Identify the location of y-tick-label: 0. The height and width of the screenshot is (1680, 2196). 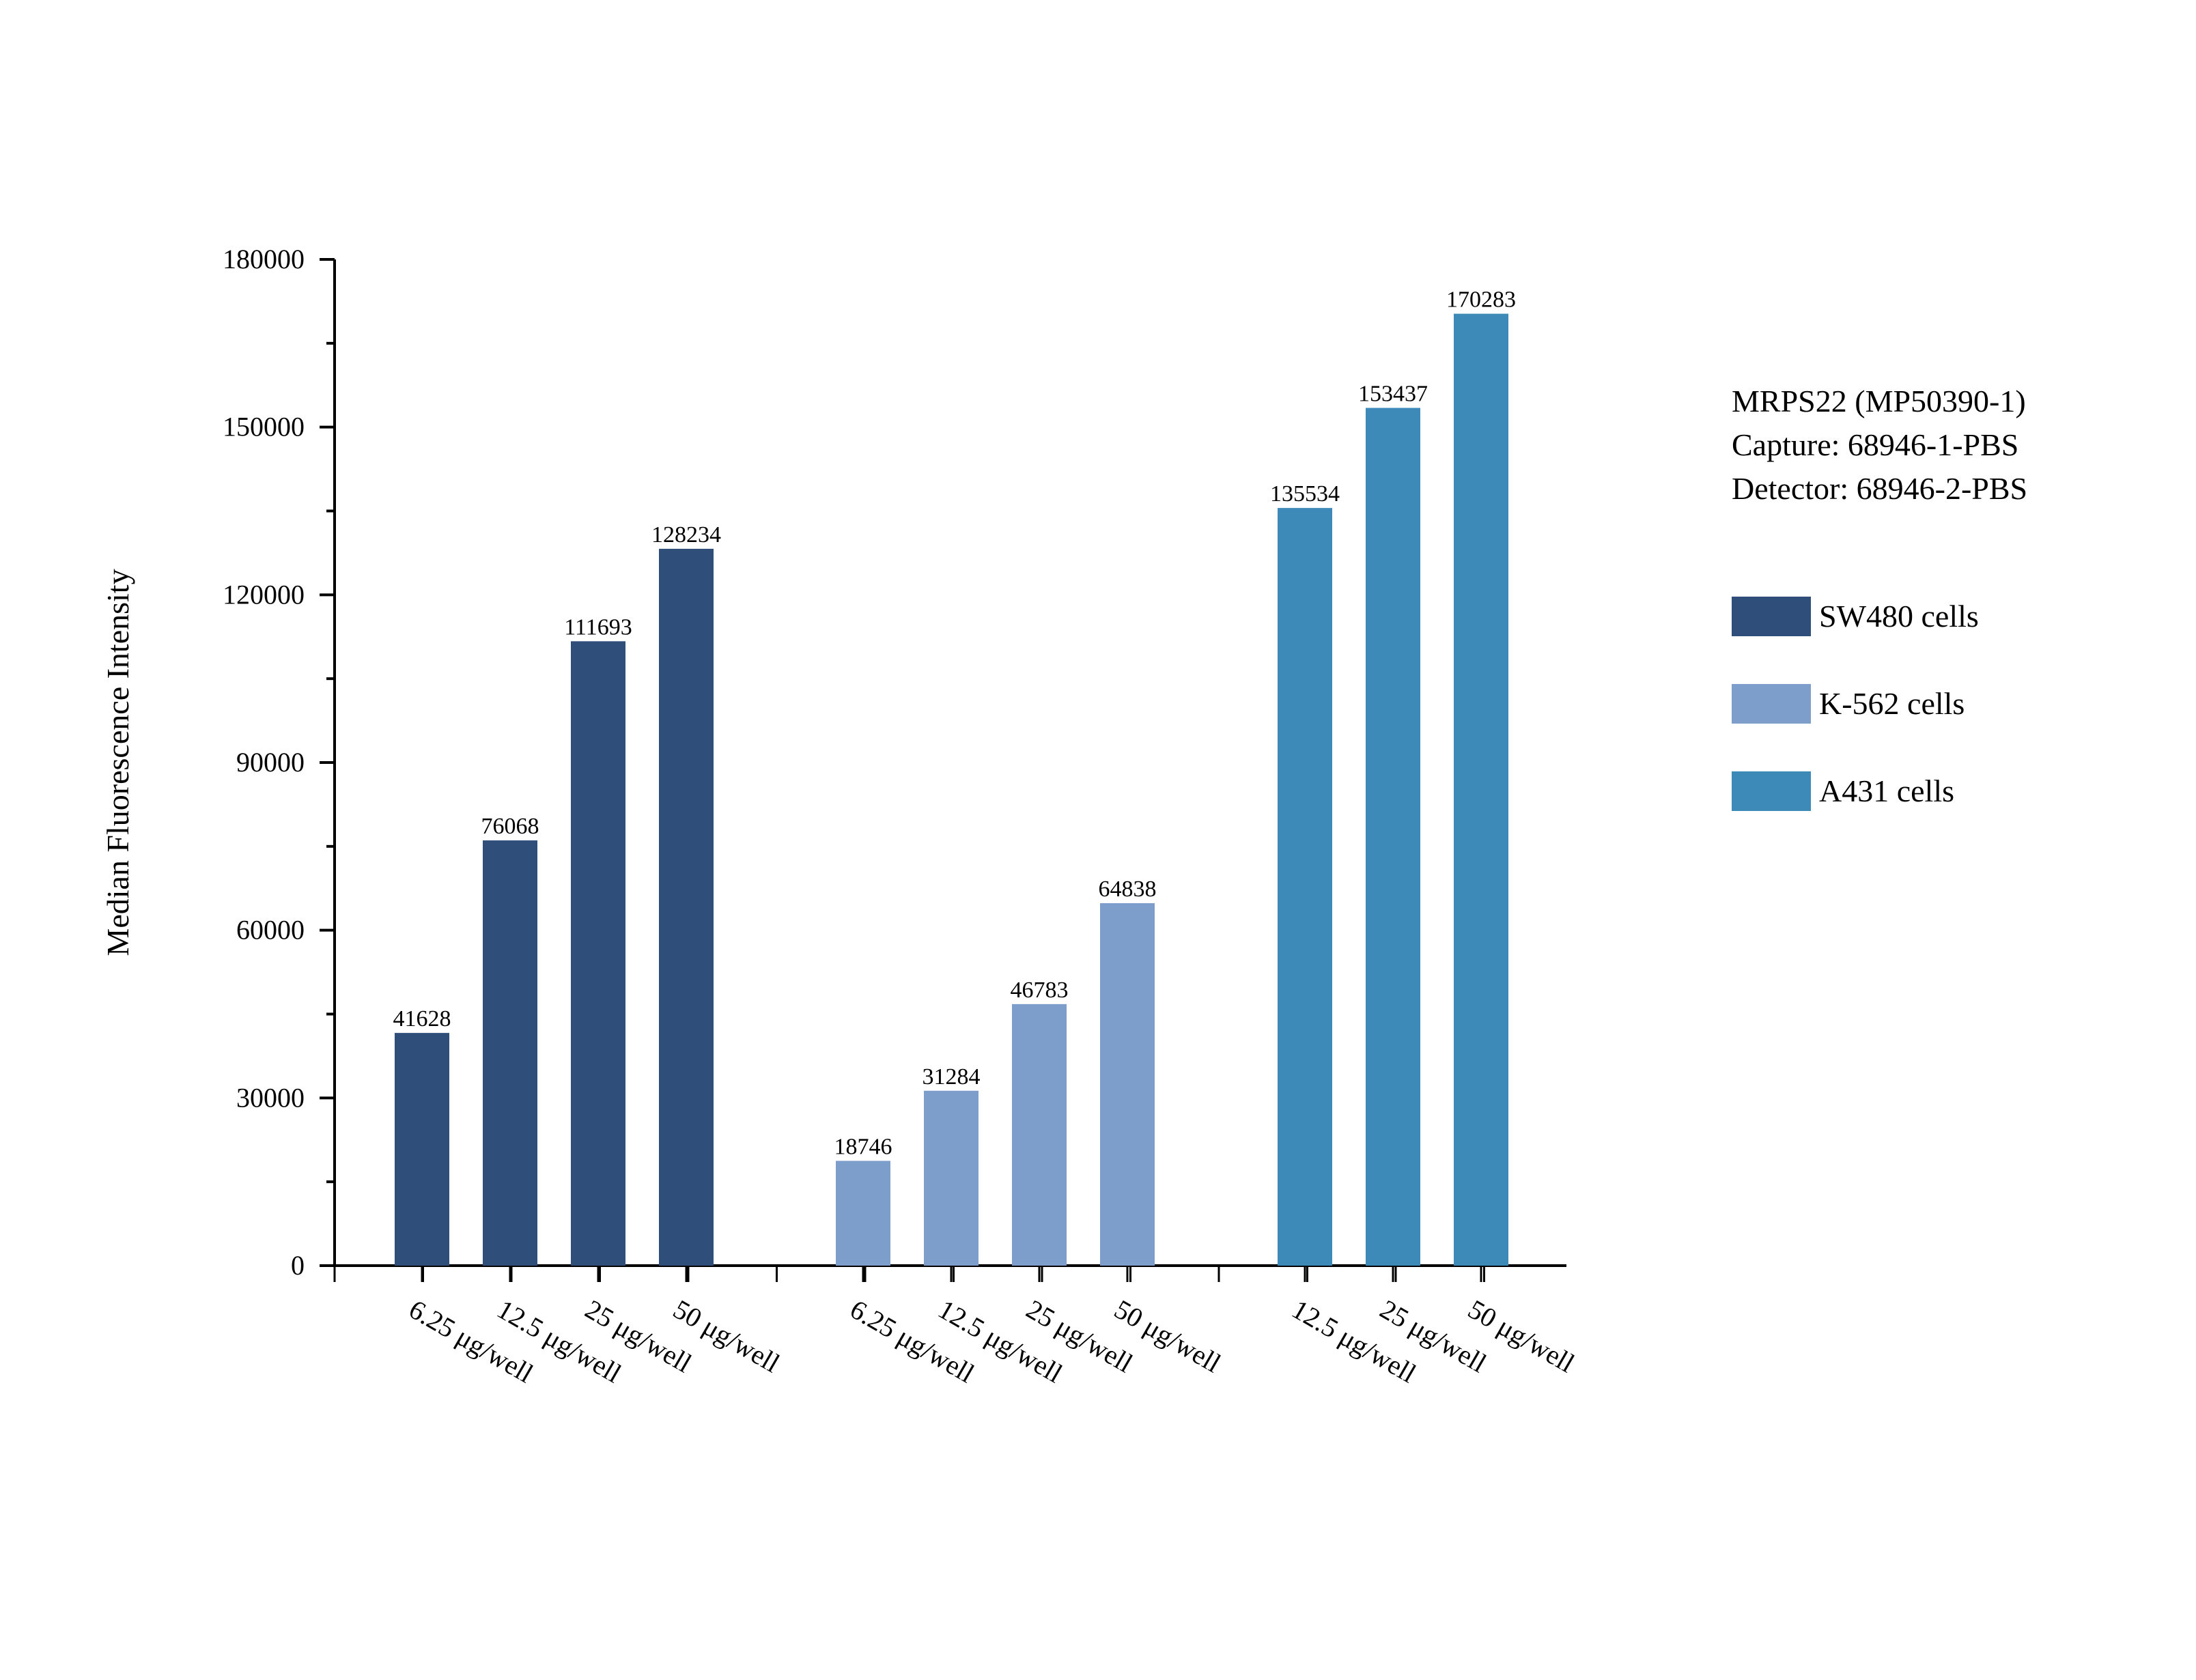
(298, 1265).